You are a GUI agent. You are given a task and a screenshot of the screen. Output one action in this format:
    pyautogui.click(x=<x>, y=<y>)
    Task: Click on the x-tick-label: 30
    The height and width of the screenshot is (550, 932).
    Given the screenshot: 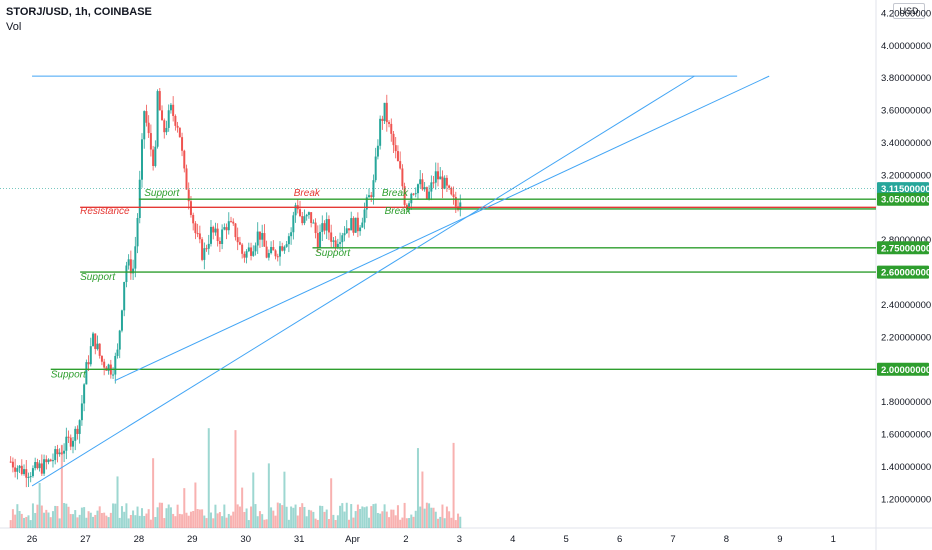 What is the action you would take?
    pyautogui.click(x=245, y=539)
    